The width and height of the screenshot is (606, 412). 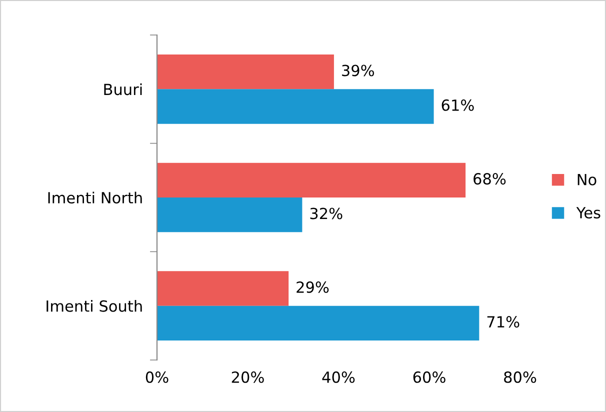 What do you see at coordinates (123, 89) in the screenshot?
I see `y-tick-label: Buuri` at bounding box center [123, 89].